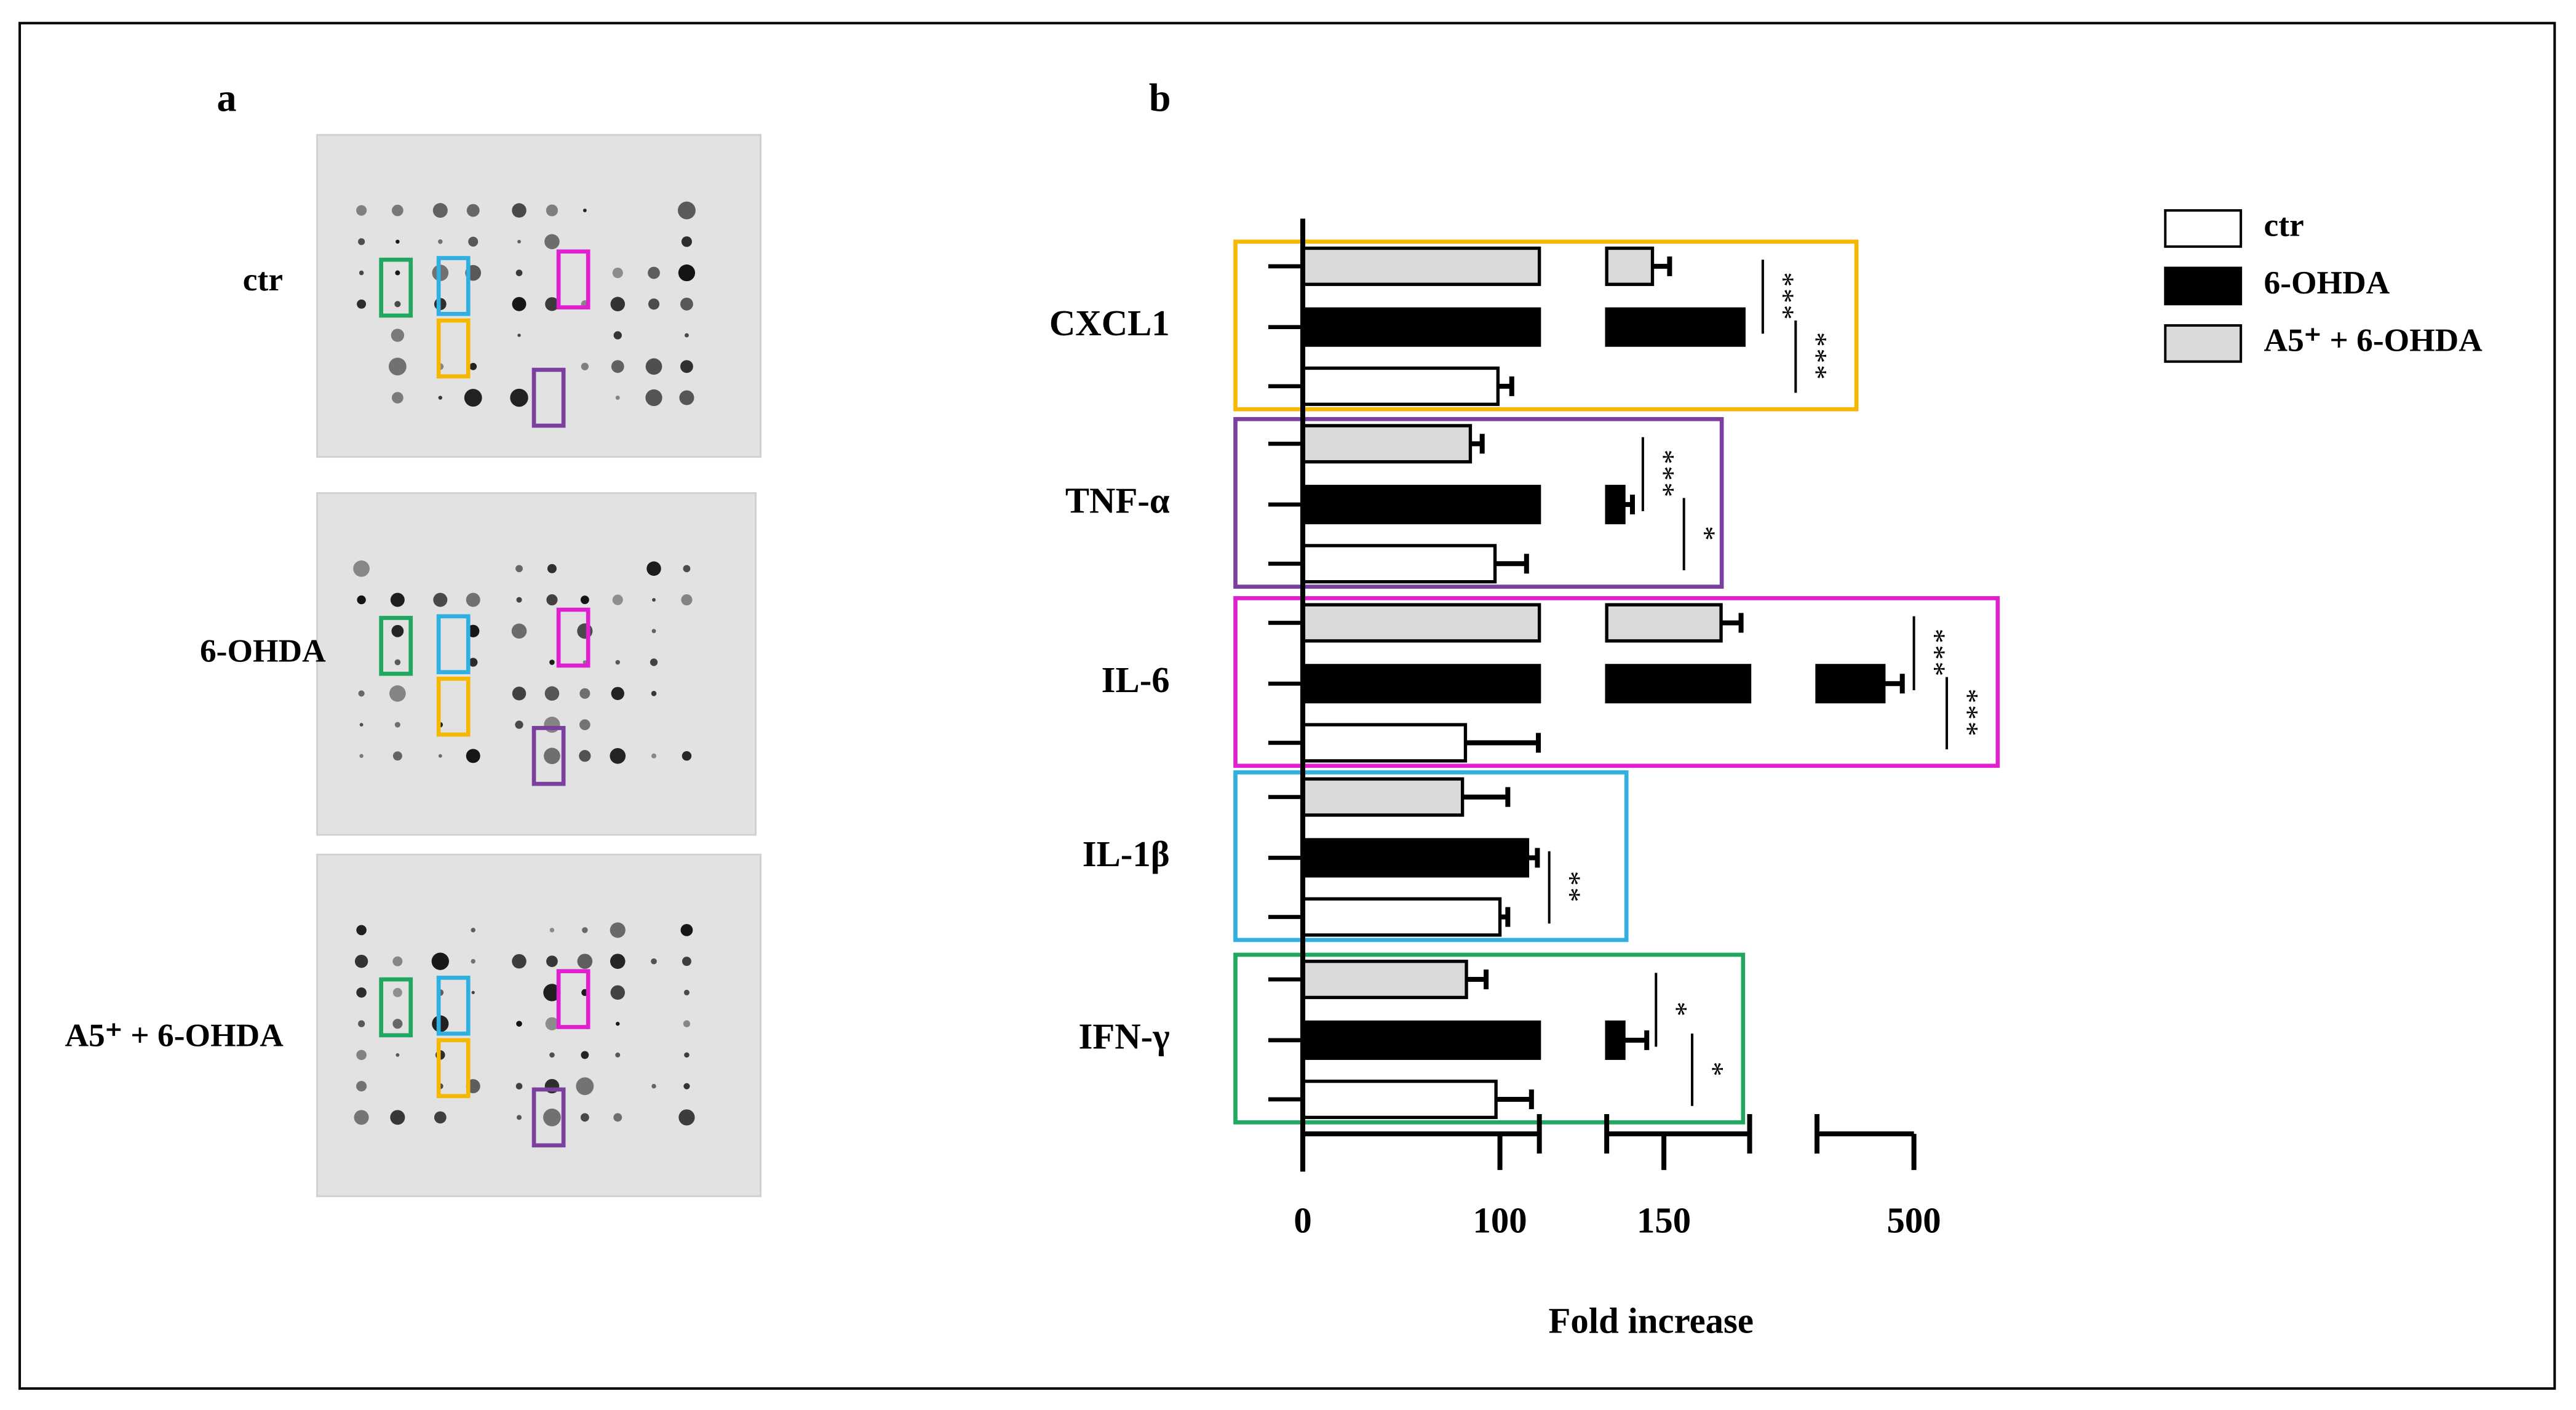 The width and height of the screenshot is (2576, 1410). What do you see at coordinates (227, 97) in the screenshot?
I see `panel-label: a` at bounding box center [227, 97].